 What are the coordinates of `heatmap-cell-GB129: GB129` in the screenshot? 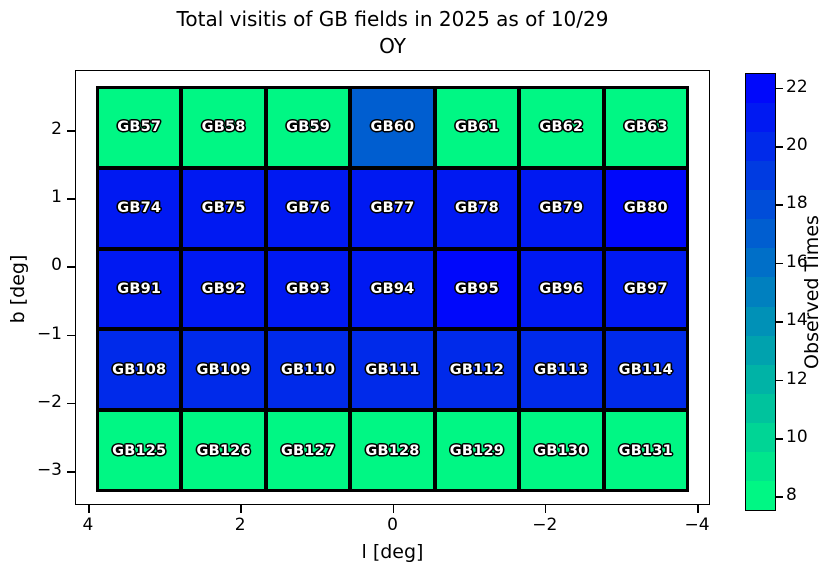 It's located at (477, 450).